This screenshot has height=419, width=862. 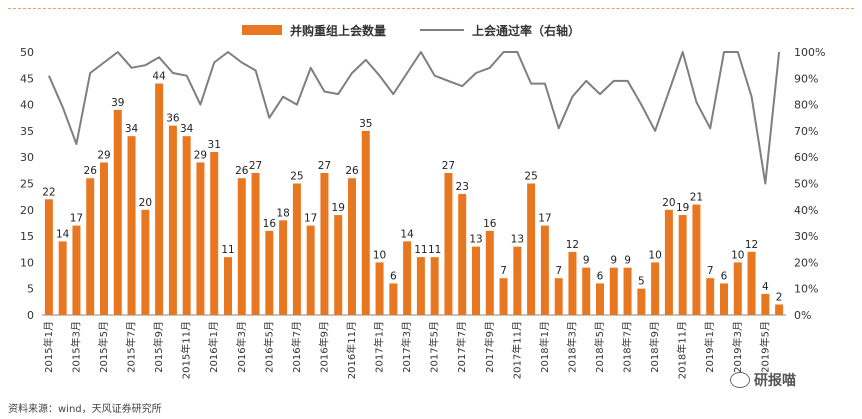 What do you see at coordinates (558, 271) in the screenshot?
I see `bar-data-label: 7` at bounding box center [558, 271].